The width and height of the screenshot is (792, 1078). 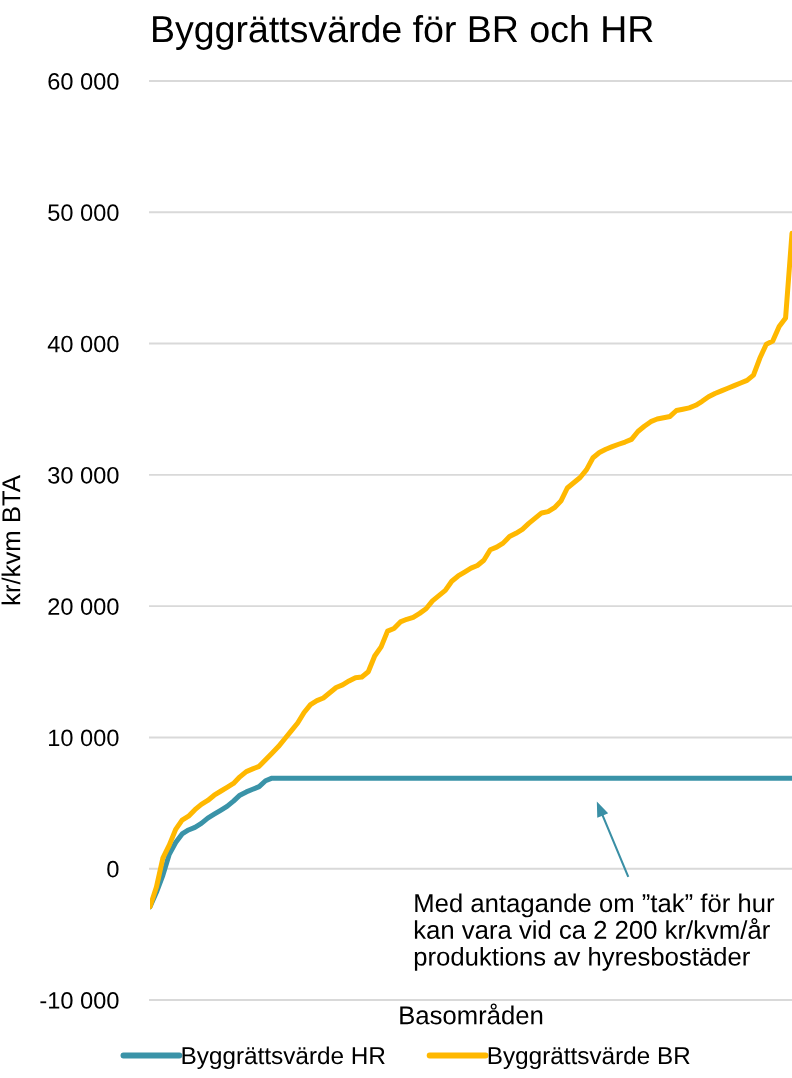 I want to click on annotation: Med antagande om ”tak” för hur kan vara vid ca 2 200 kr/kvm/år produktions av hyresbostäder, so click(x=594, y=932).